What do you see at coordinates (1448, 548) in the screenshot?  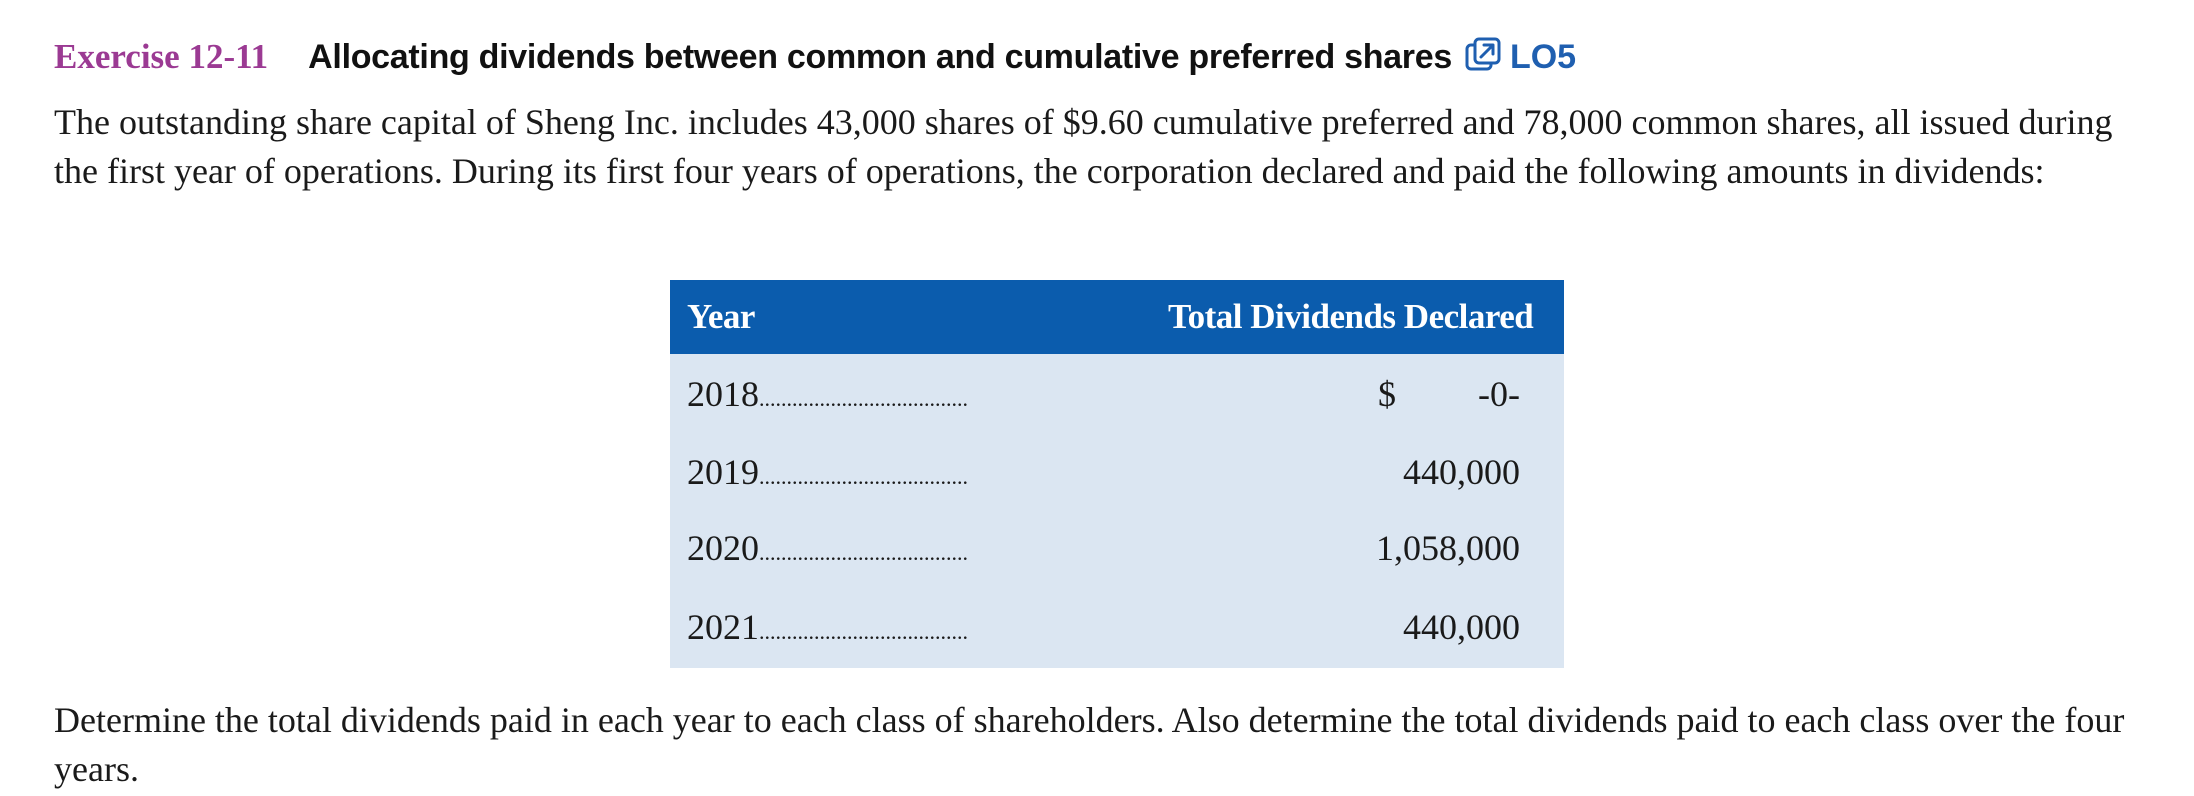 I see `amount-value: 1,058,000` at bounding box center [1448, 548].